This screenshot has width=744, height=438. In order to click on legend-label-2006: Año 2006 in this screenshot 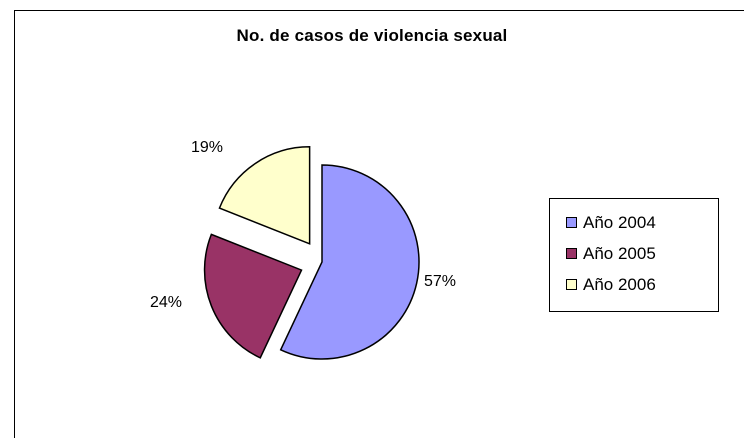, I will do `click(619, 284)`.